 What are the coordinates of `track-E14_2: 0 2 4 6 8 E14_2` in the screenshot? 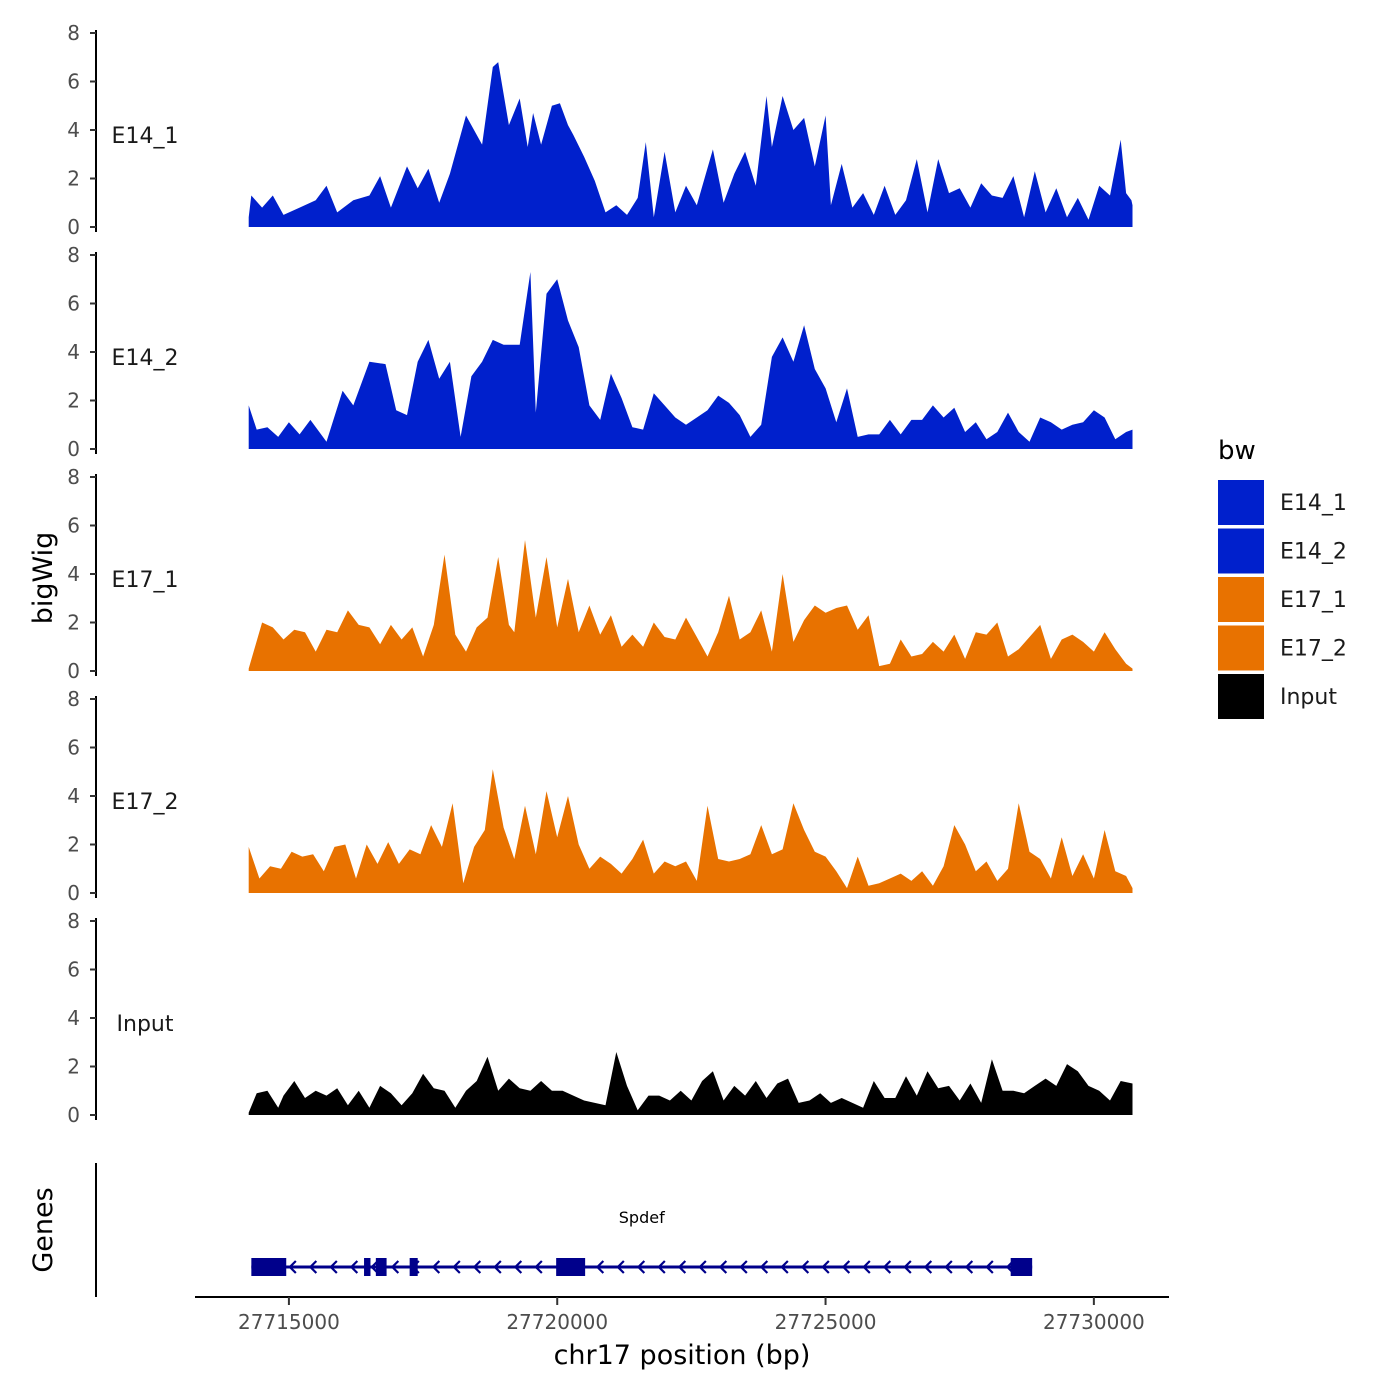 It's located at (600, 352).